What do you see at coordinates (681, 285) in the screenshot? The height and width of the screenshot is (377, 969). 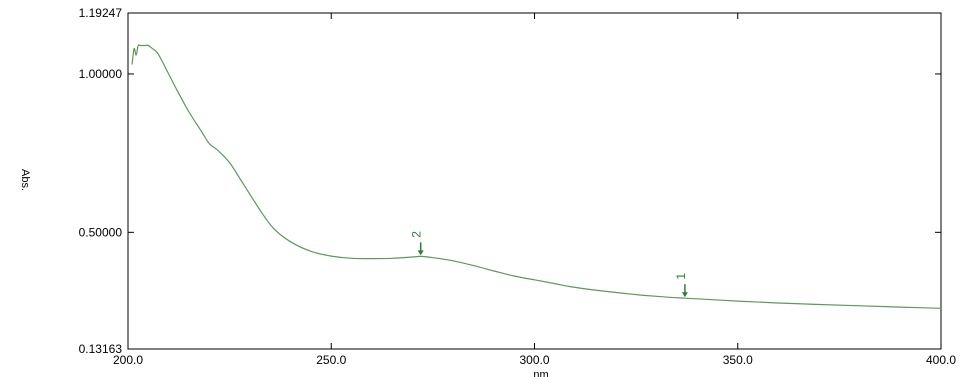 I see `peak-marker-1: 1` at bounding box center [681, 285].